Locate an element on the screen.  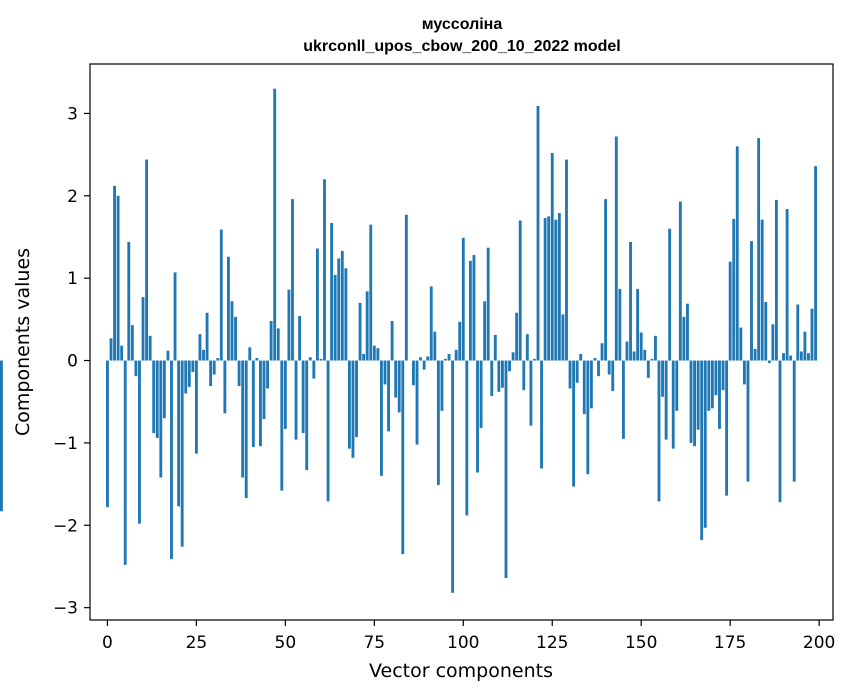
x-tick-label: 25 is located at coordinates (197, 643).